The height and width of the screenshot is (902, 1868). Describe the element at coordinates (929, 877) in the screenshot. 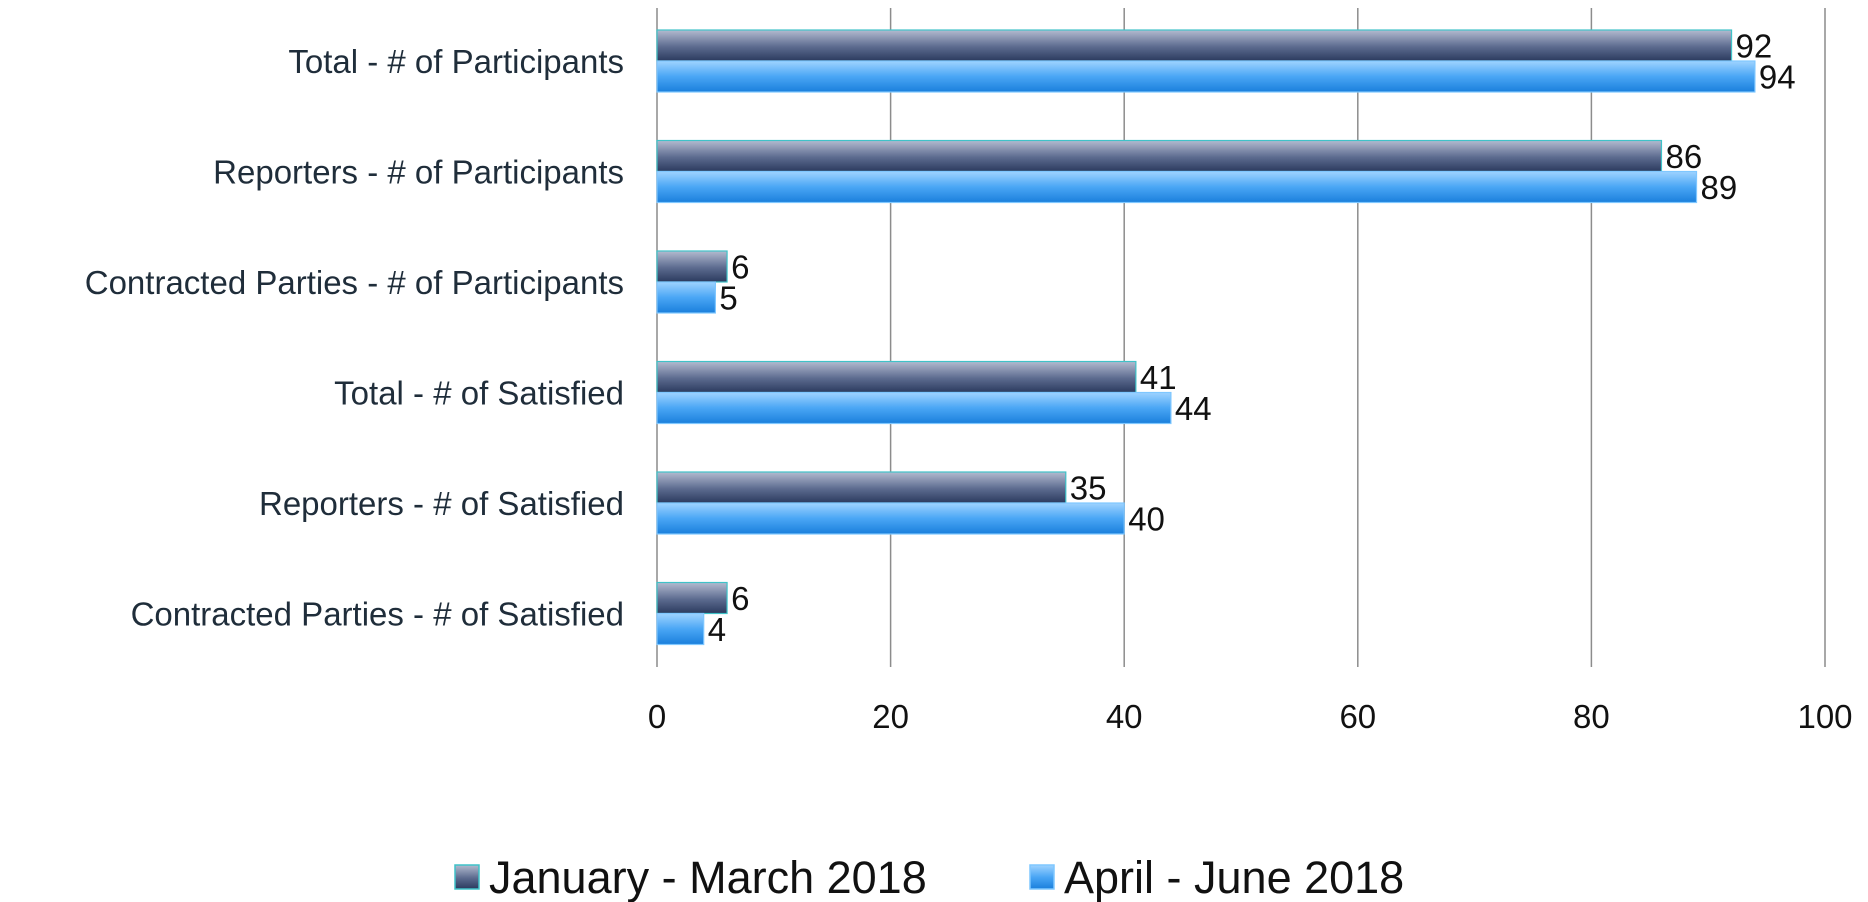

I see `legend: January - March 2018 April - June 2018` at that location.